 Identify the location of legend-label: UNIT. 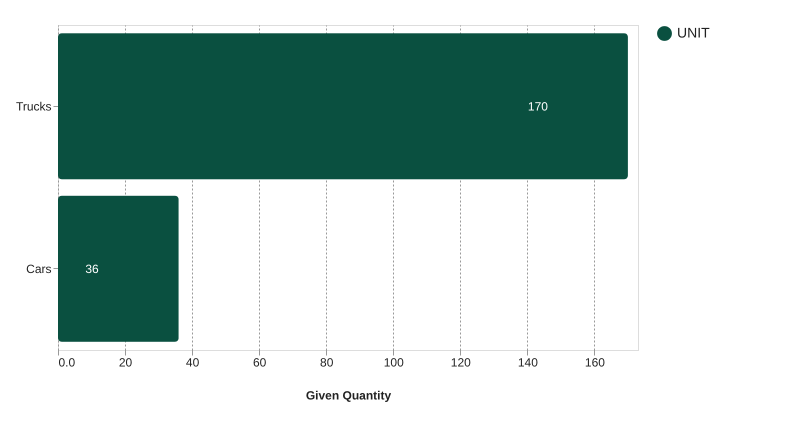
(693, 32).